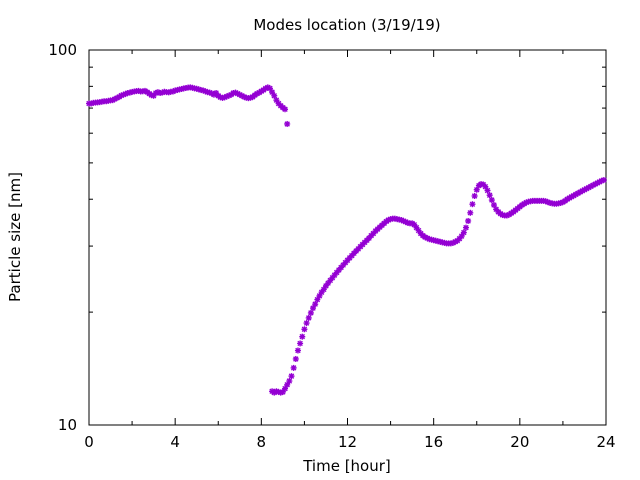 This screenshot has width=640, height=480. I want to click on y-tick-label: 100, so click(62, 50).